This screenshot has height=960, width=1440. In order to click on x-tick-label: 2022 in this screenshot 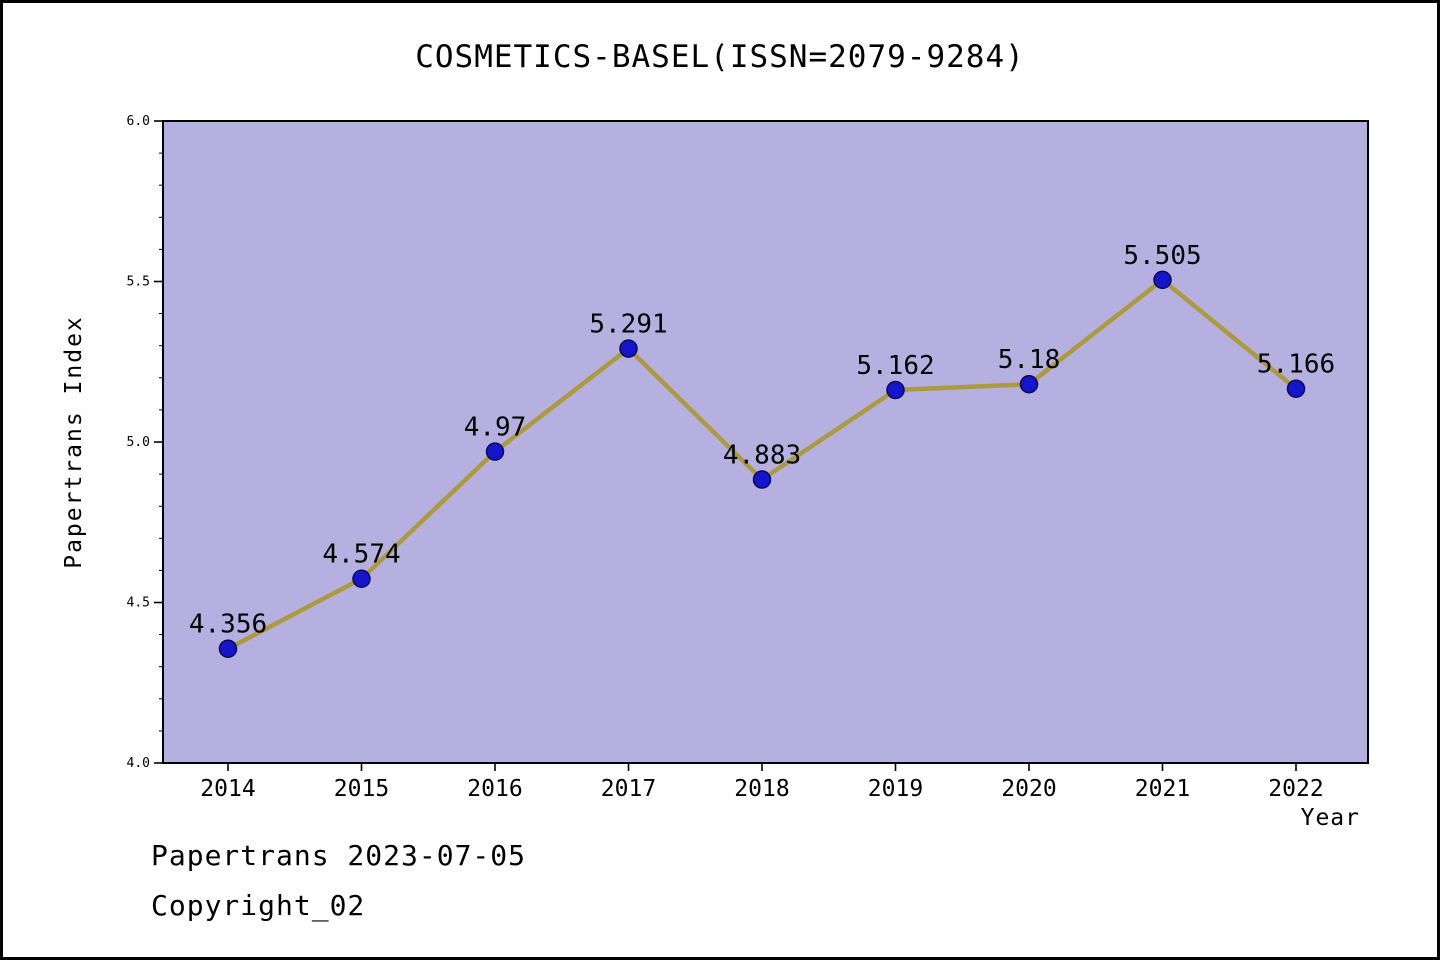, I will do `click(1295, 789)`.